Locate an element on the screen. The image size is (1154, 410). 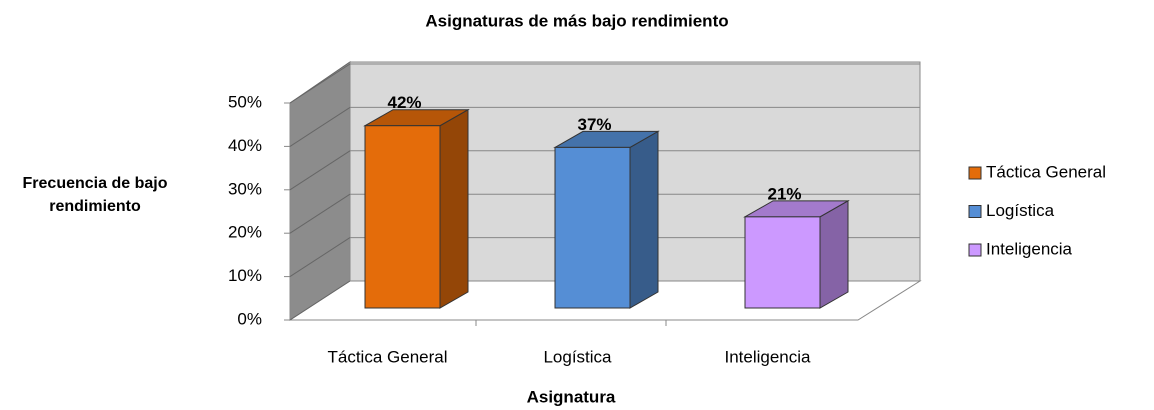
side-wall is located at coordinates (320, 191).